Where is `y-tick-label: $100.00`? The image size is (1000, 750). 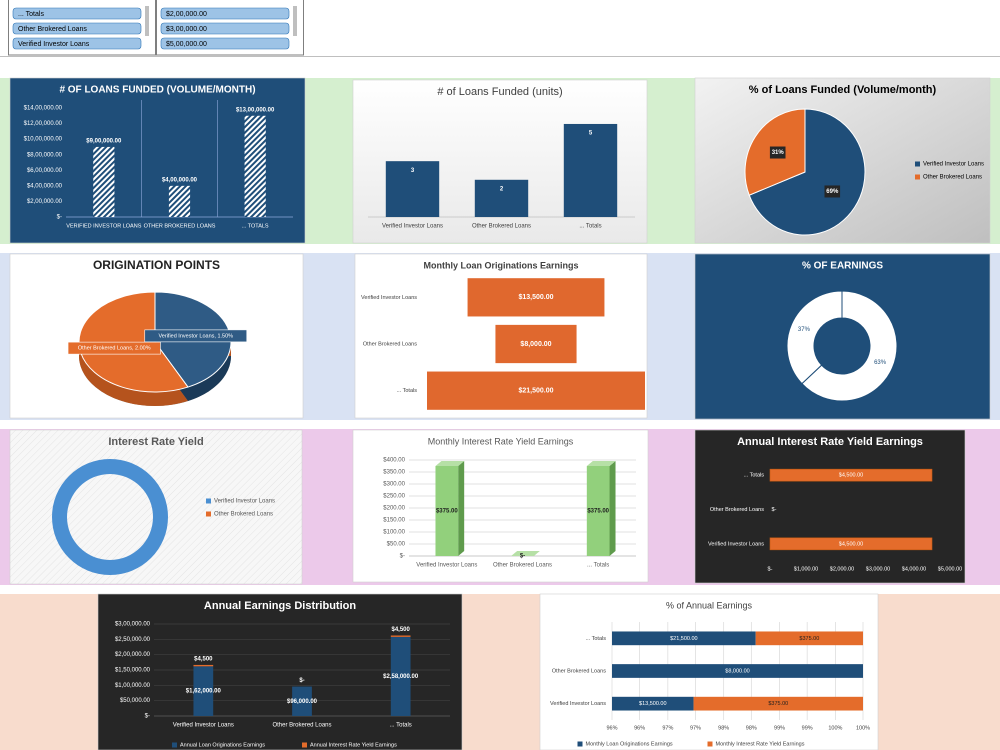
y-tick-label: $100.00 is located at coordinates (394, 533).